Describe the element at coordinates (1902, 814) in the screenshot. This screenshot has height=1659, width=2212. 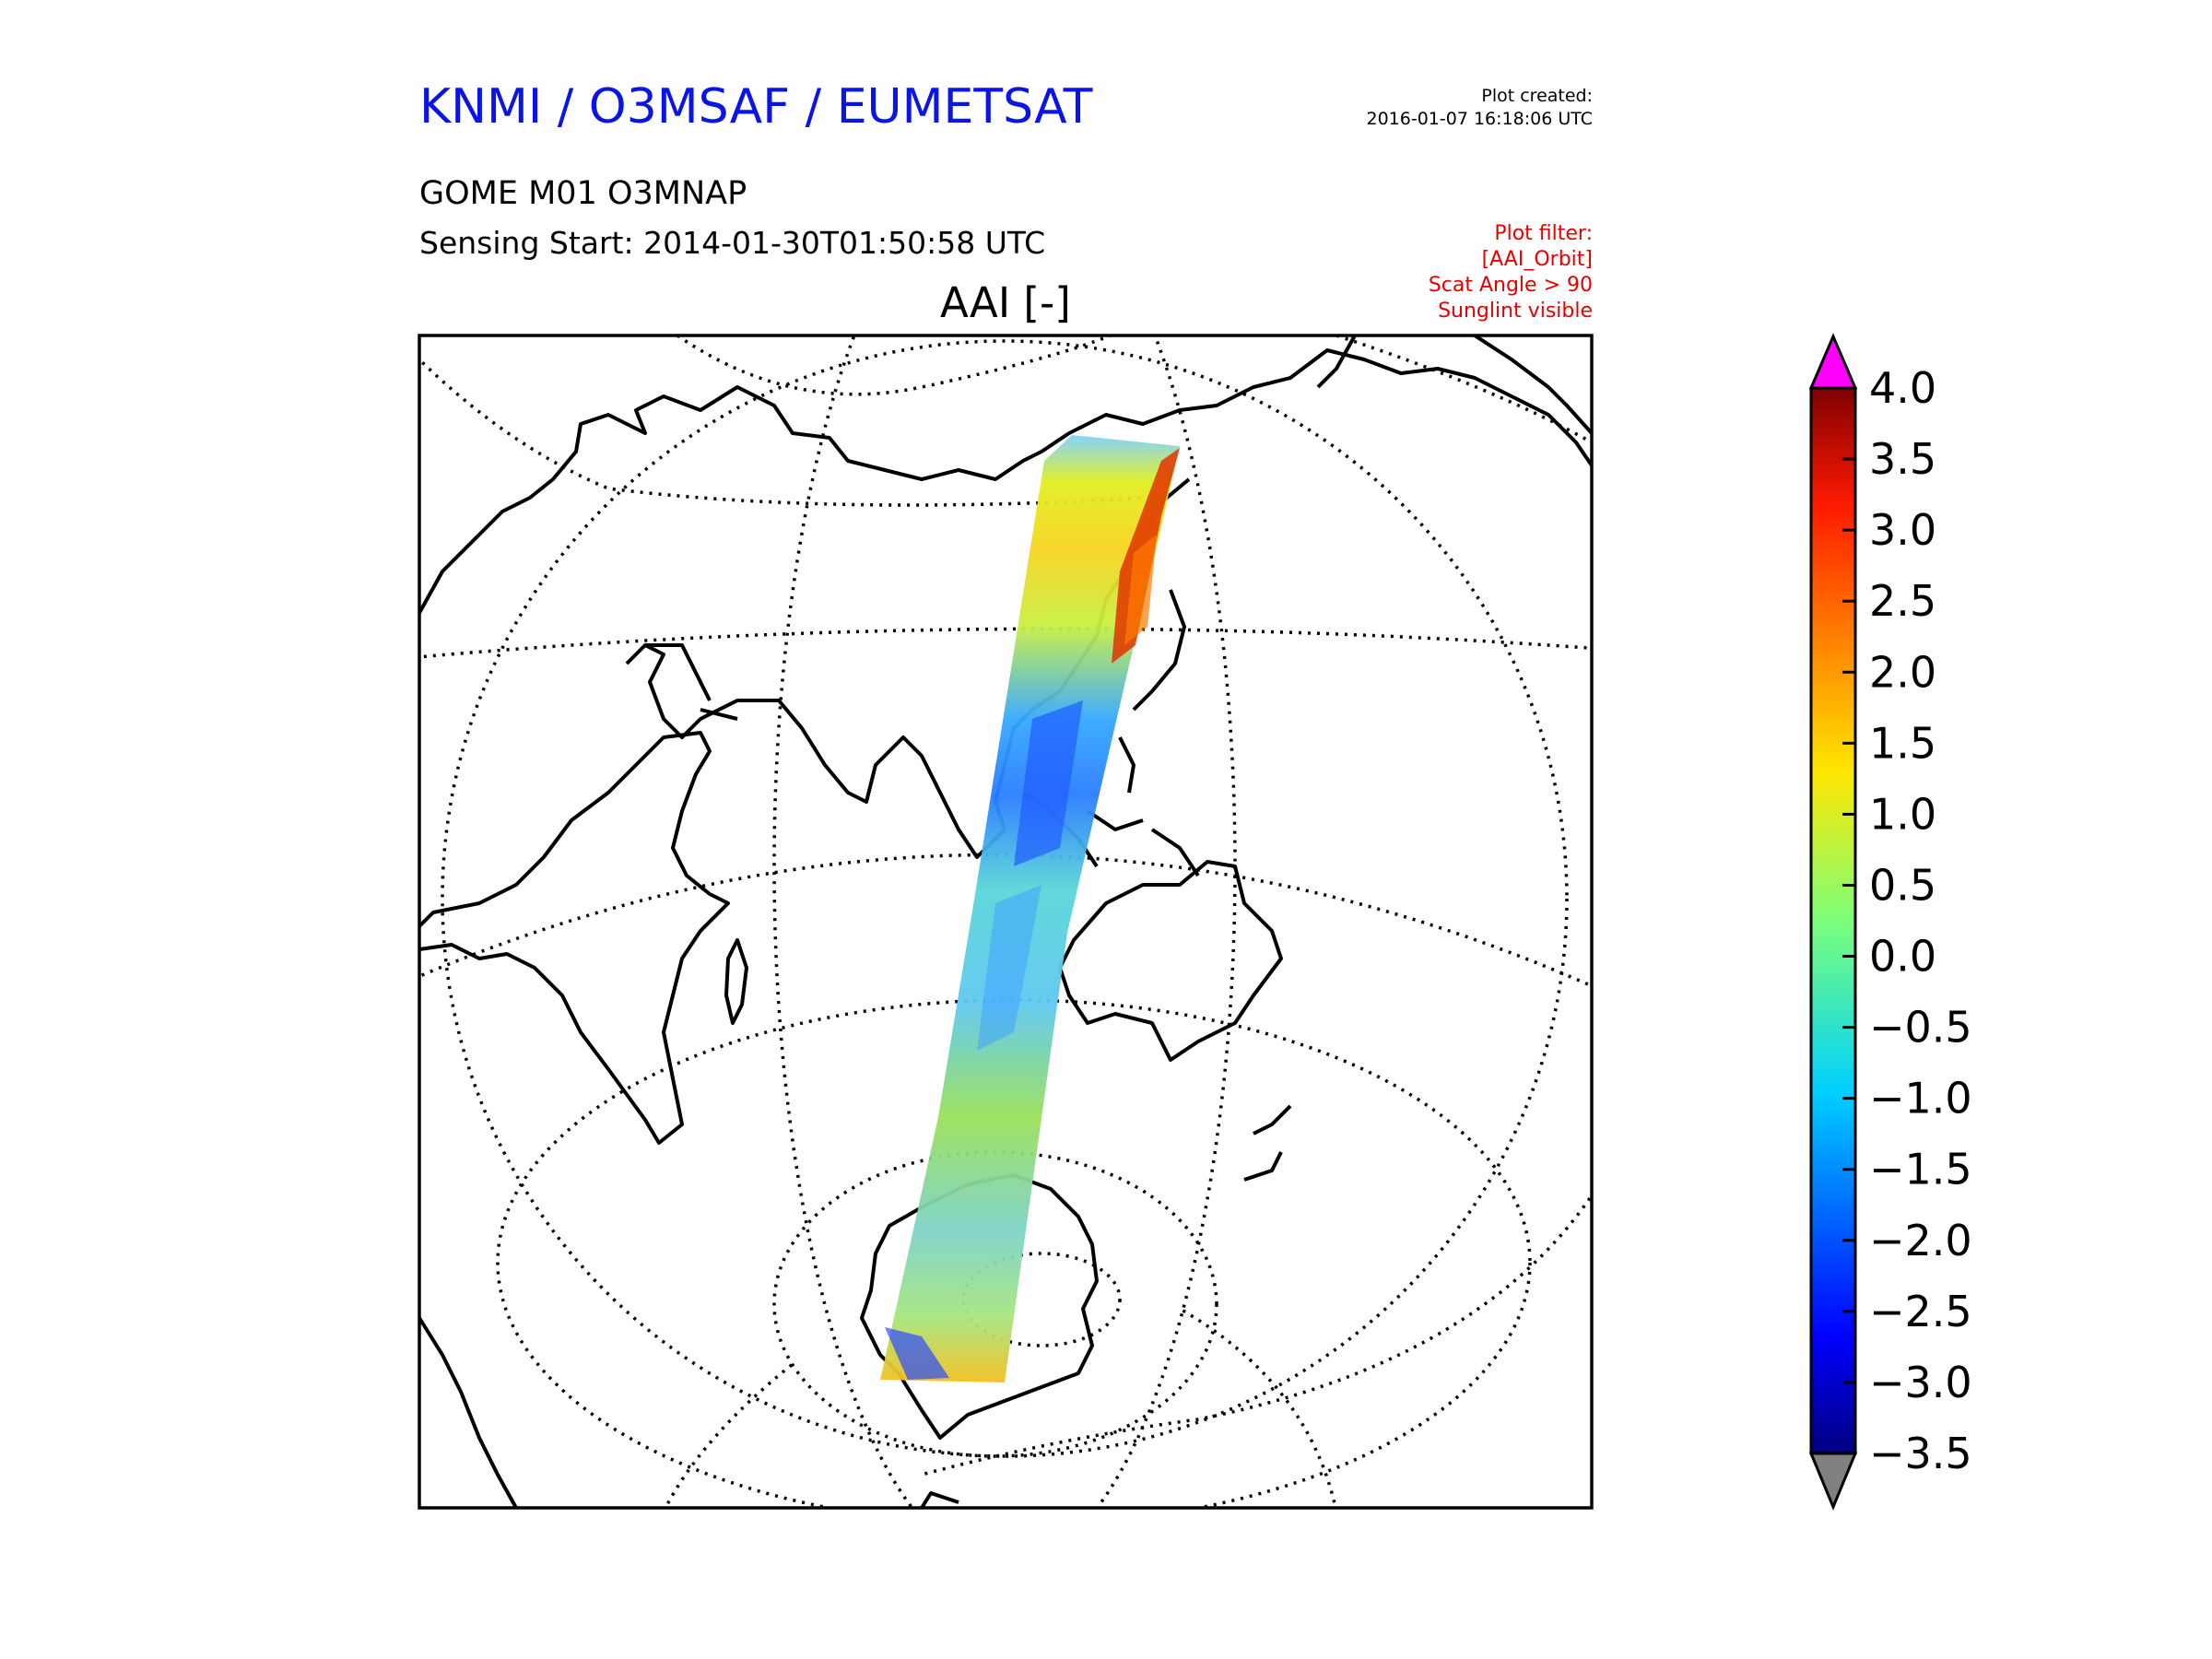
I see `colorbar-tick-label: 1.0` at that location.